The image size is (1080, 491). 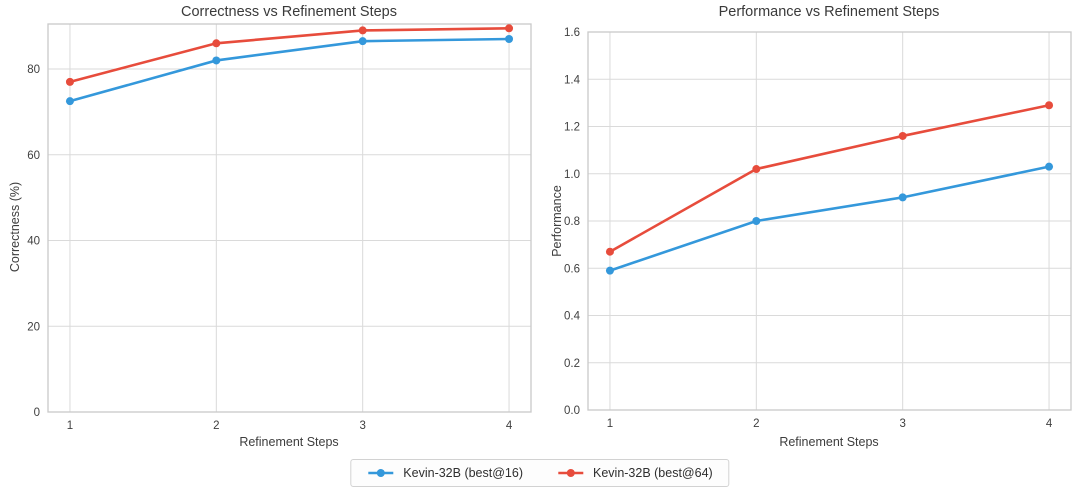 I want to click on legend-label-best64: Kevin-32B (best@64), so click(x=653, y=473).